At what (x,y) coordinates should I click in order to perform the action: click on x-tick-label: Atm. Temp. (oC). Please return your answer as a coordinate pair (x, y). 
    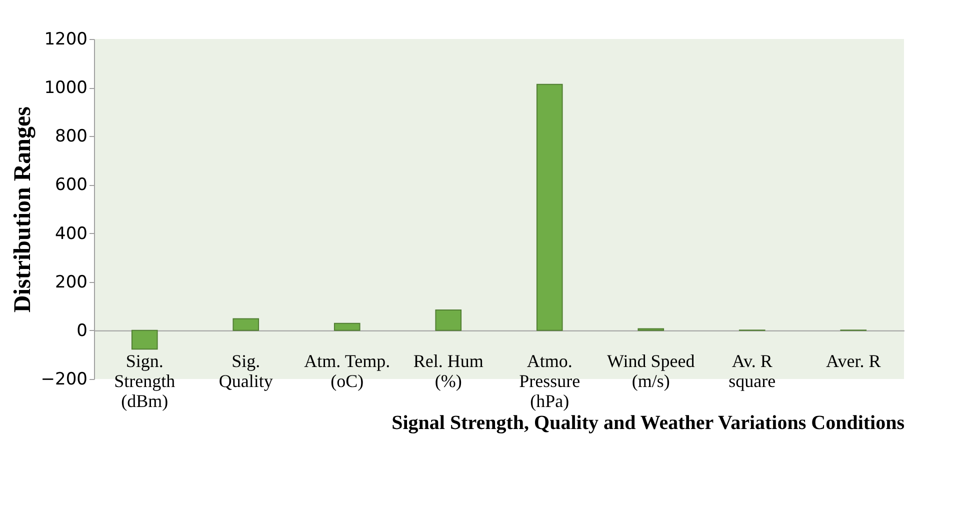
    Looking at the image, I should click on (347, 370).